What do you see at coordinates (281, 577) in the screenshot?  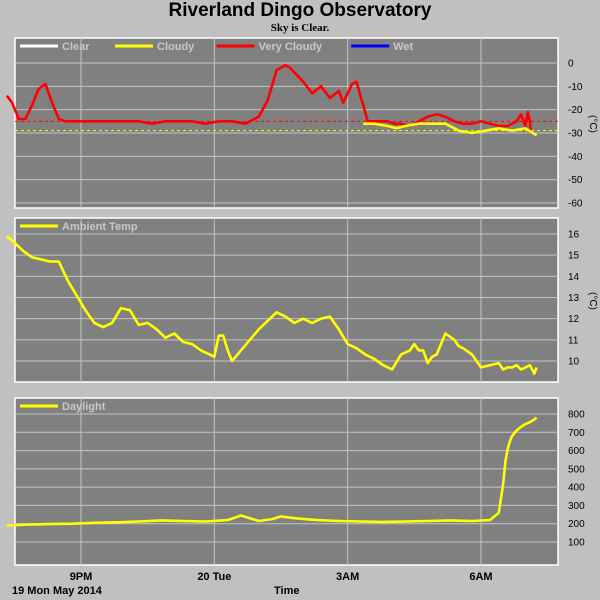 I see `time-axis: 9PM 20 Tue 3AM 6AM` at bounding box center [281, 577].